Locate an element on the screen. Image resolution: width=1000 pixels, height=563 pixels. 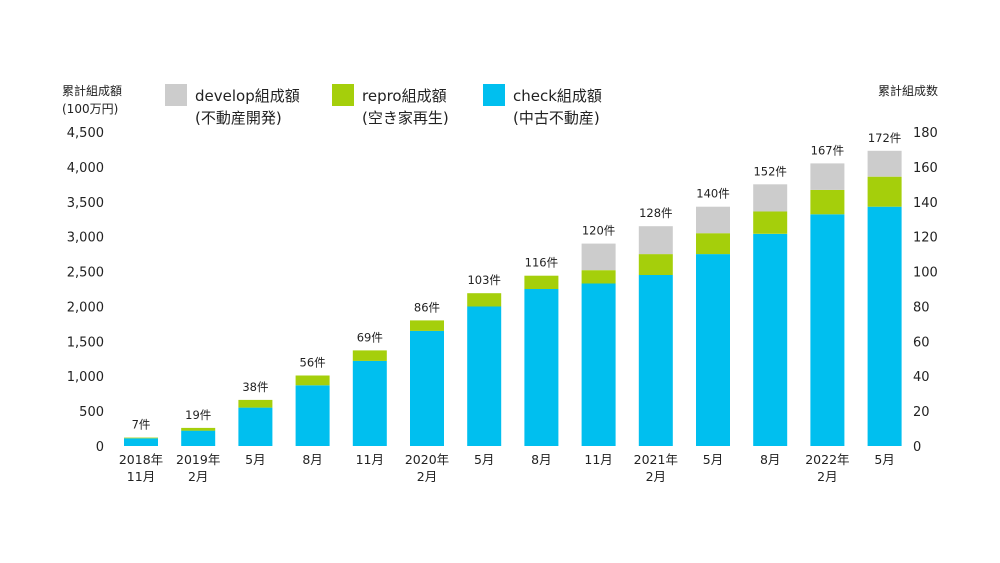
count-label: 19件 is located at coordinates (198, 415).